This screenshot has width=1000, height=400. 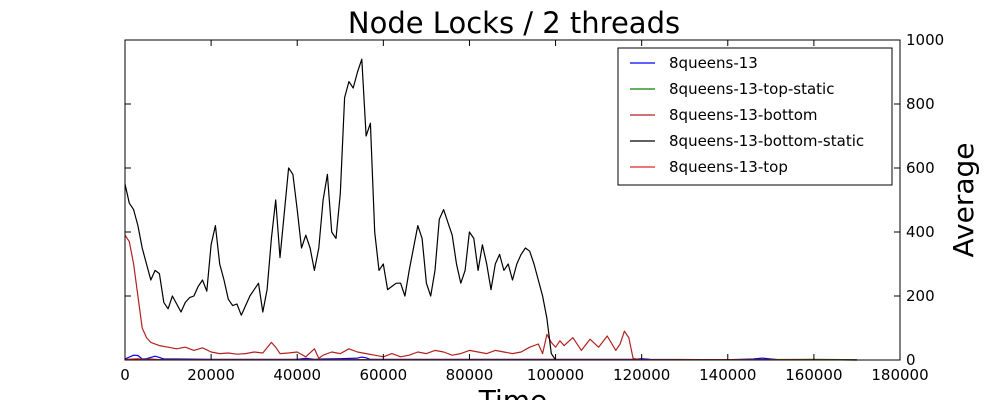 What do you see at coordinates (555, 375) in the screenshot?
I see `x-tick-label: 100000` at bounding box center [555, 375].